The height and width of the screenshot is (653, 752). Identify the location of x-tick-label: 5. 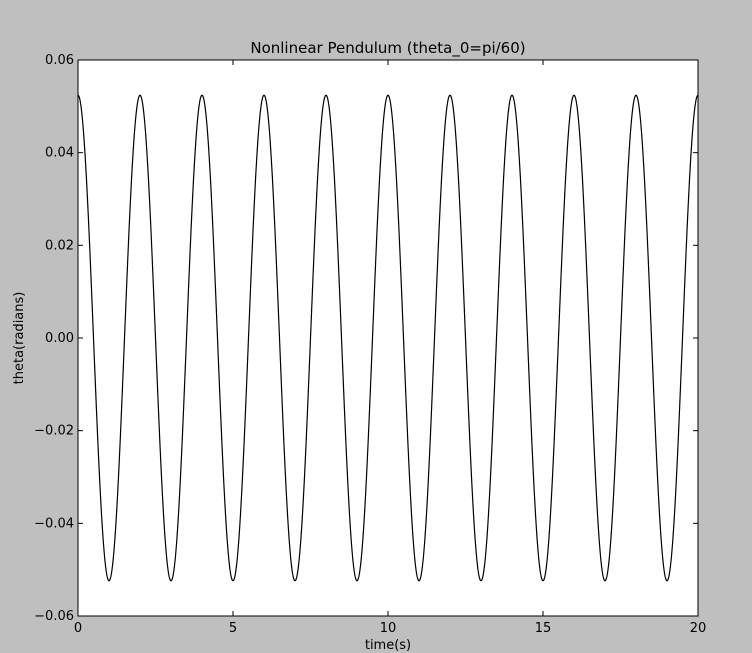
(233, 628).